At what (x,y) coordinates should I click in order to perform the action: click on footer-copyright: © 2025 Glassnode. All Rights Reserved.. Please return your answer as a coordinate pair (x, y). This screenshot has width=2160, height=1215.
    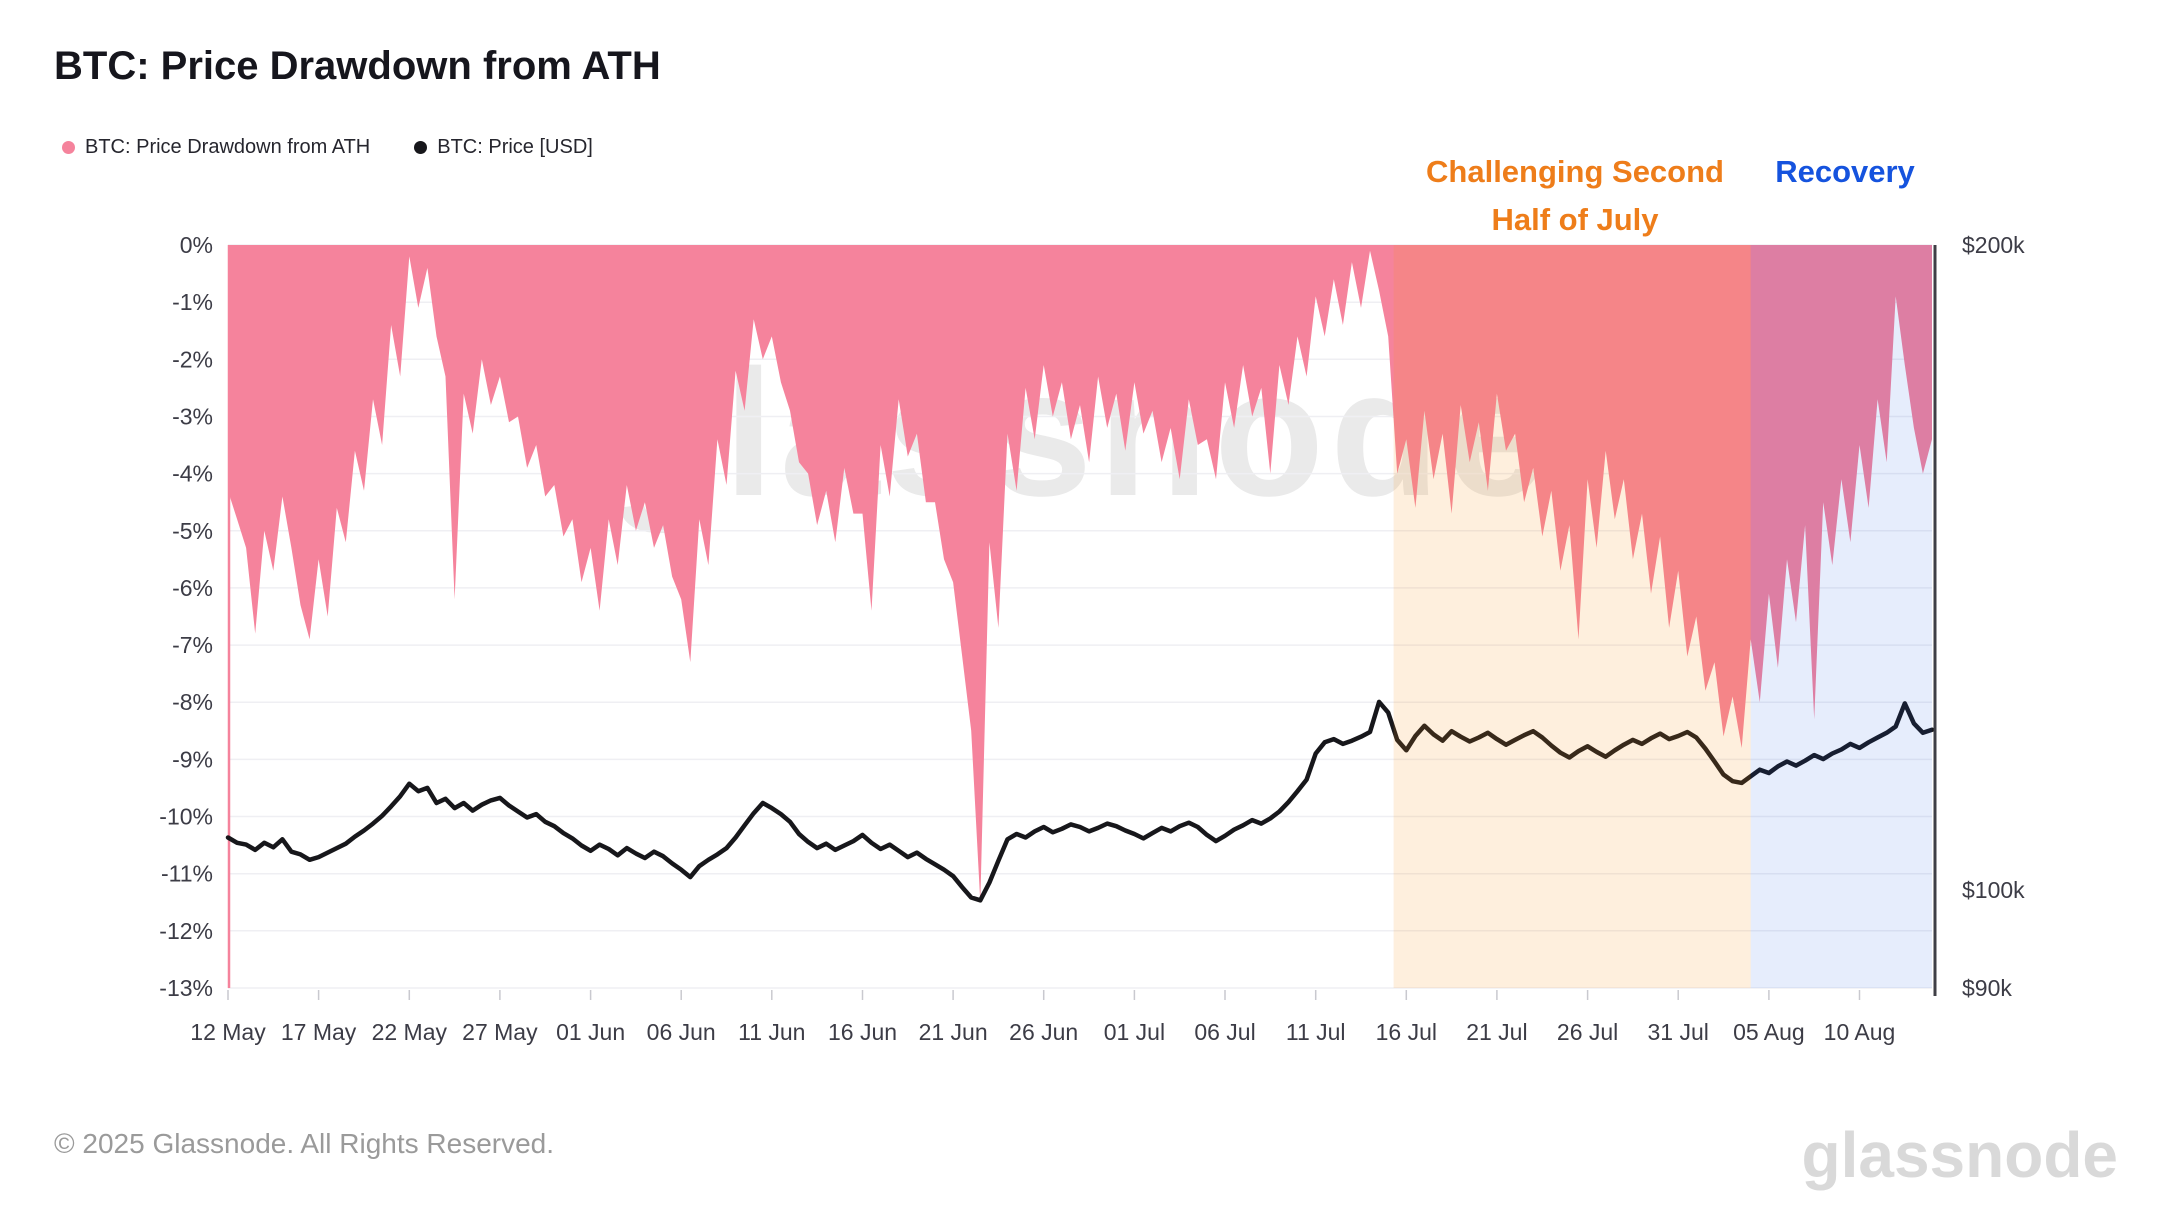
    Looking at the image, I should click on (304, 1143).